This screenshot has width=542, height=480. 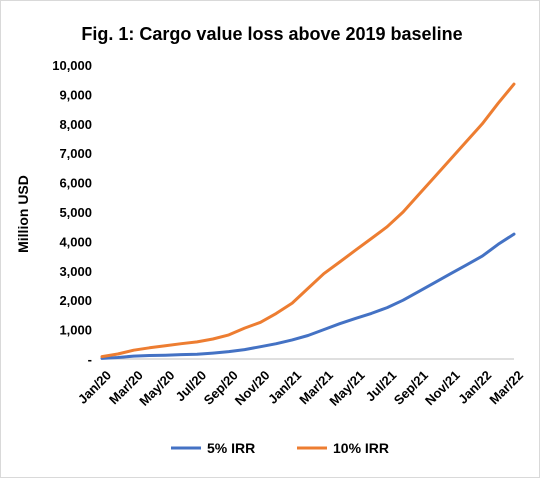 I want to click on legend-label: 5% IRR, so click(x=231, y=448).